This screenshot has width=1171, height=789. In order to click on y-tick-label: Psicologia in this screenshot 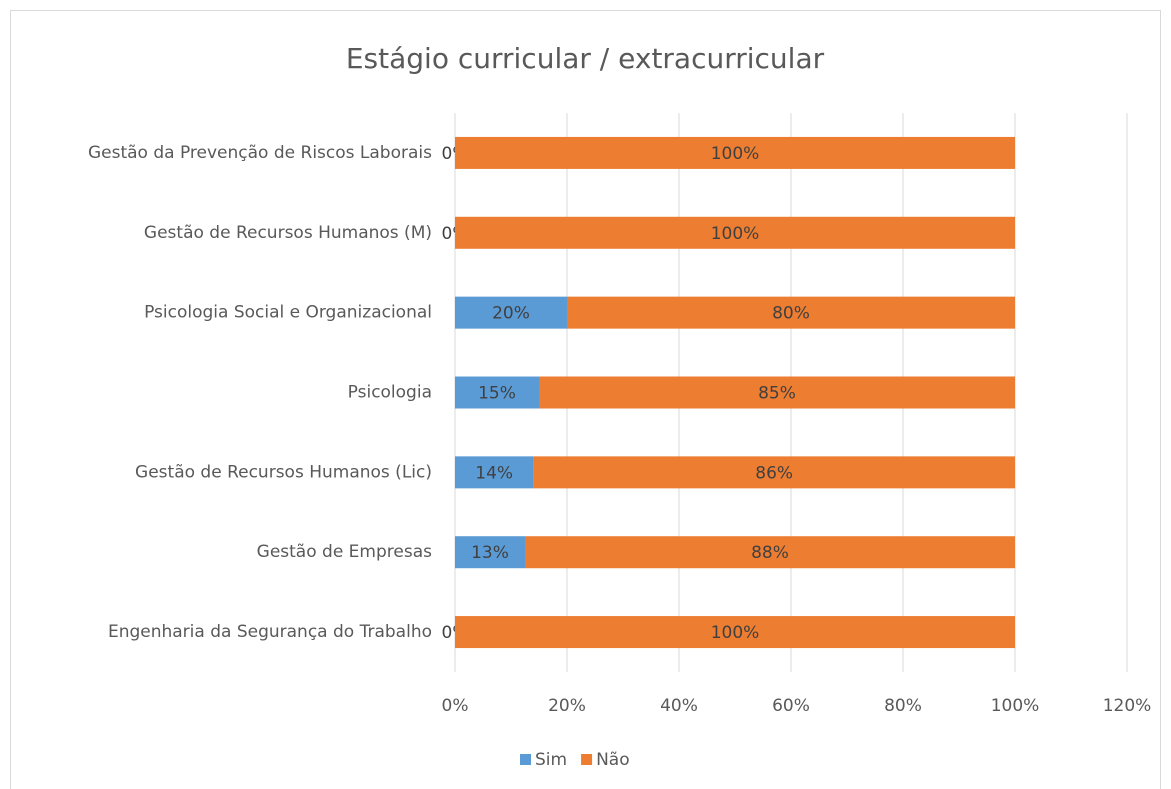, I will do `click(390, 393)`.